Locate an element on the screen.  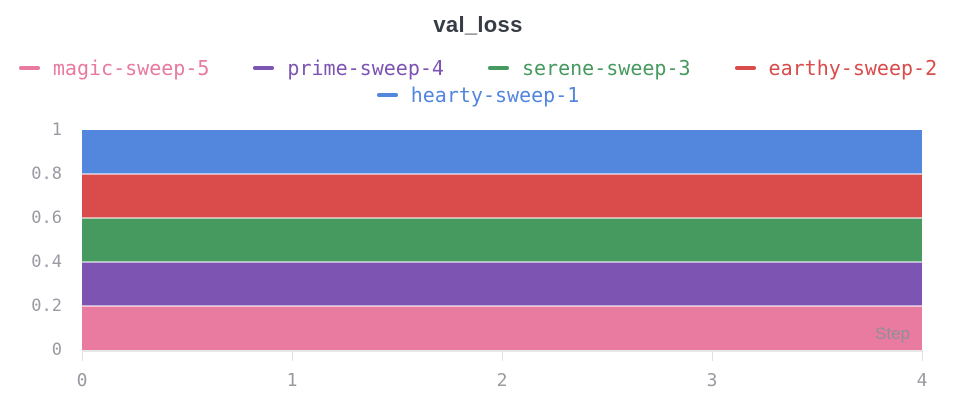
legend-item-serene-sweep-3: serene-sweep-3 is located at coordinates (589, 68).